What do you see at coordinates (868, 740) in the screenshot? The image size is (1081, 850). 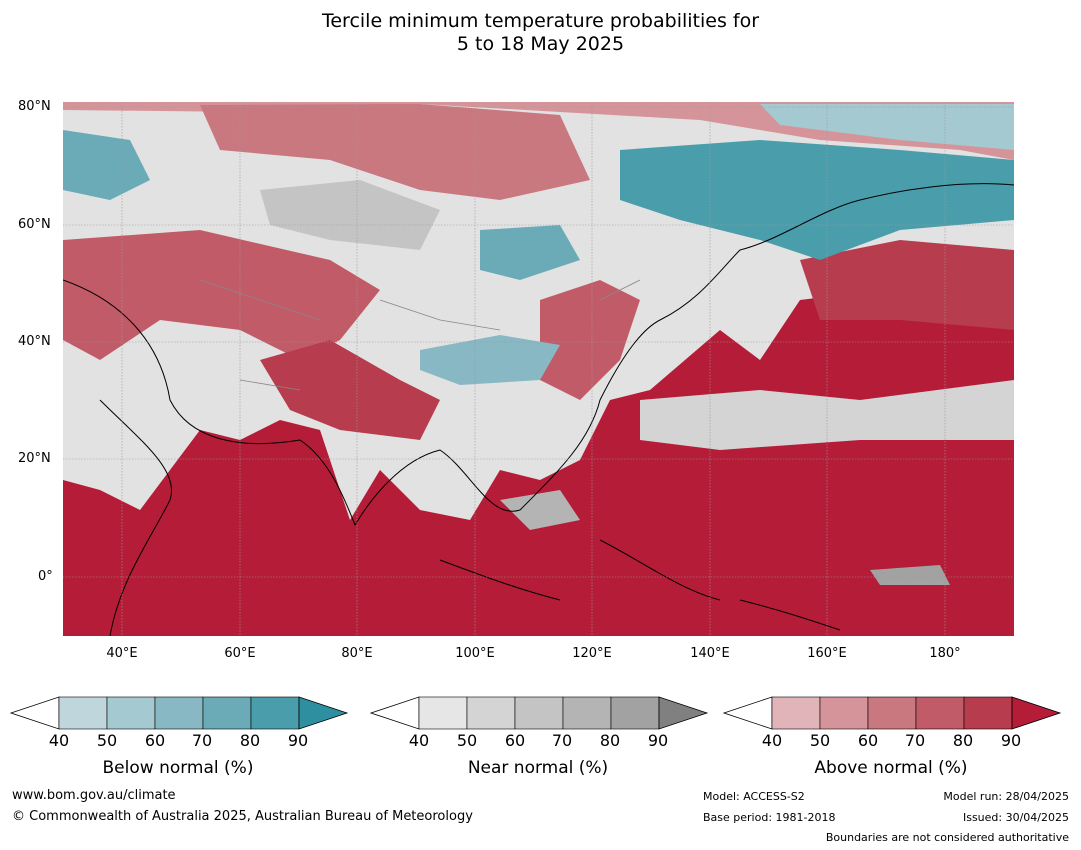 I see `legend-above-tick: 60` at bounding box center [868, 740].